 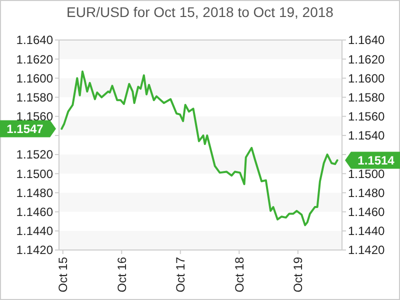 What do you see at coordinates (367, 40) in the screenshot?
I see `y2-tick-label: 1.1640` at bounding box center [367, 40].